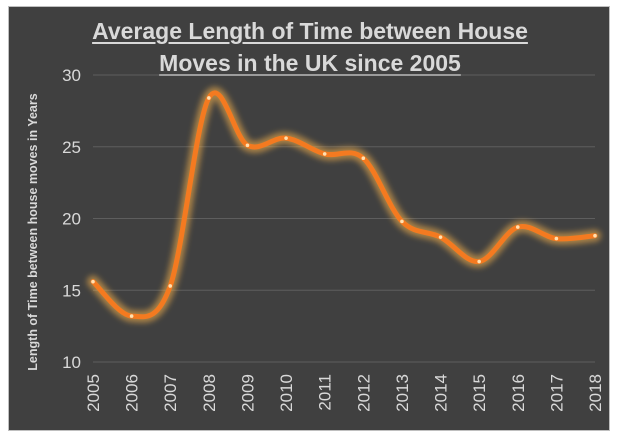 This screenshot has width=620, height=439. Describe the element at coordinates (310, 63) in the screenshot. I see `chart-title-line-2: Moves in the UK since 2005` at that location.